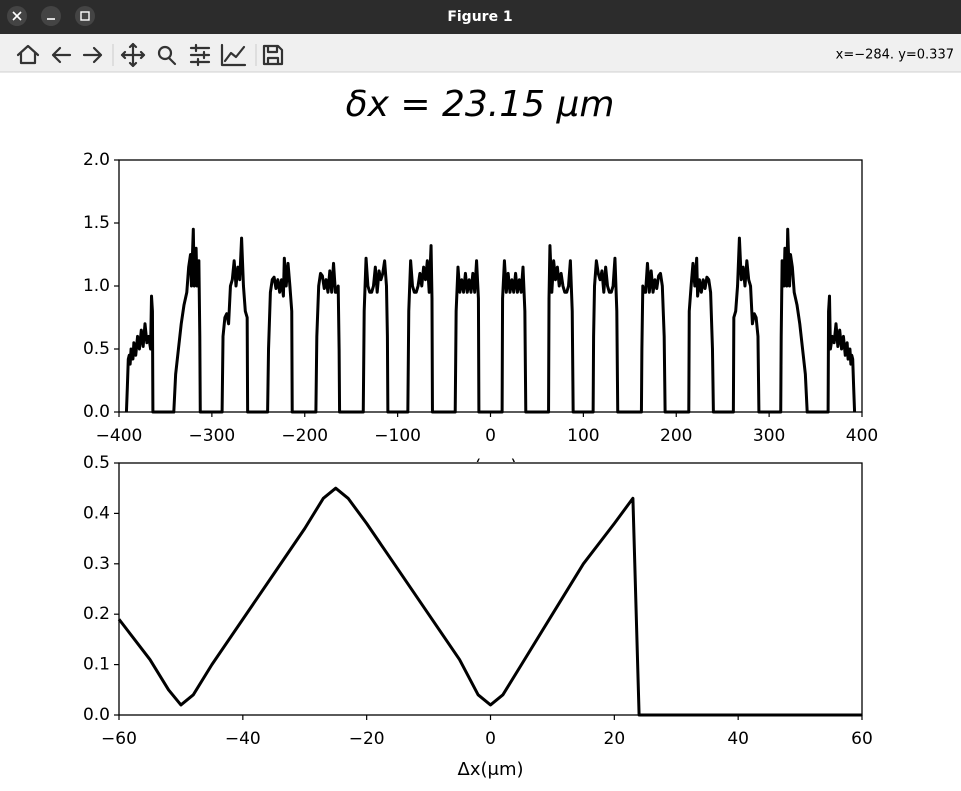 The height and width of the screenshot is (791, 961). What do you see at coordinates (96, 286) in the screenshot?
I see `y-tick-label: 1.0` at bounding box center [96, 286].